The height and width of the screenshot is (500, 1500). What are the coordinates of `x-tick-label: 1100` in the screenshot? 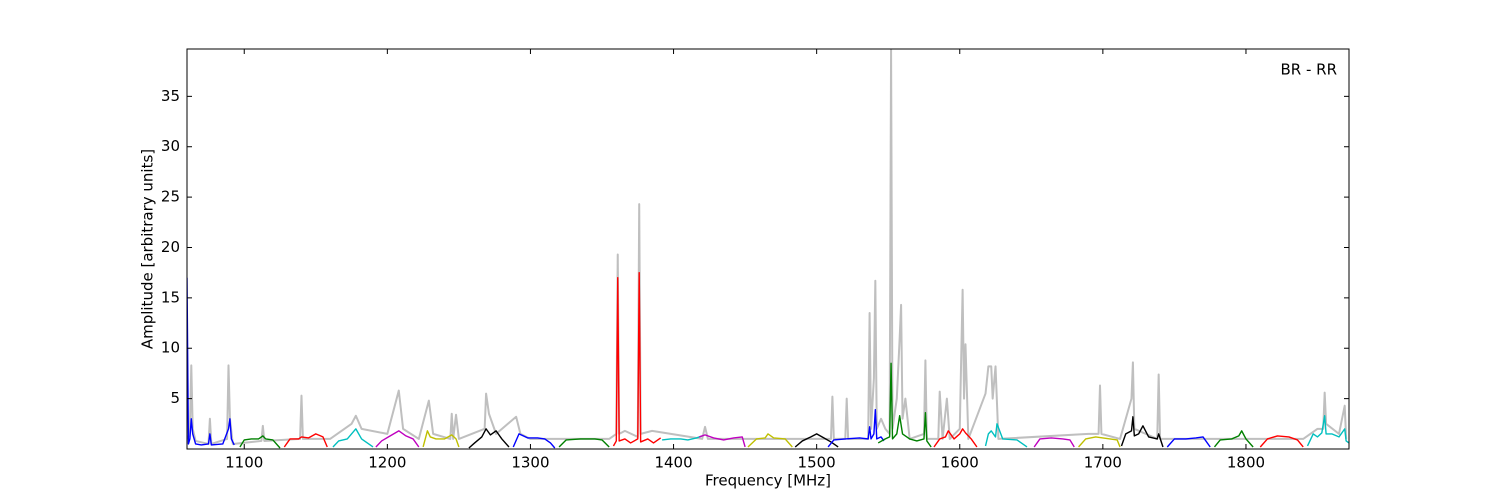 It's located at (244, 463).